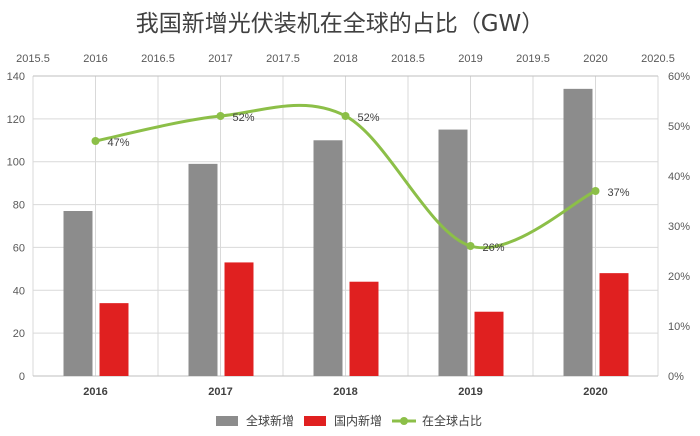  What do you see at coordinates (679, 77) in the screenshot?
I see `y-right-tick-label: 60%` at bounding box center [679, 77].